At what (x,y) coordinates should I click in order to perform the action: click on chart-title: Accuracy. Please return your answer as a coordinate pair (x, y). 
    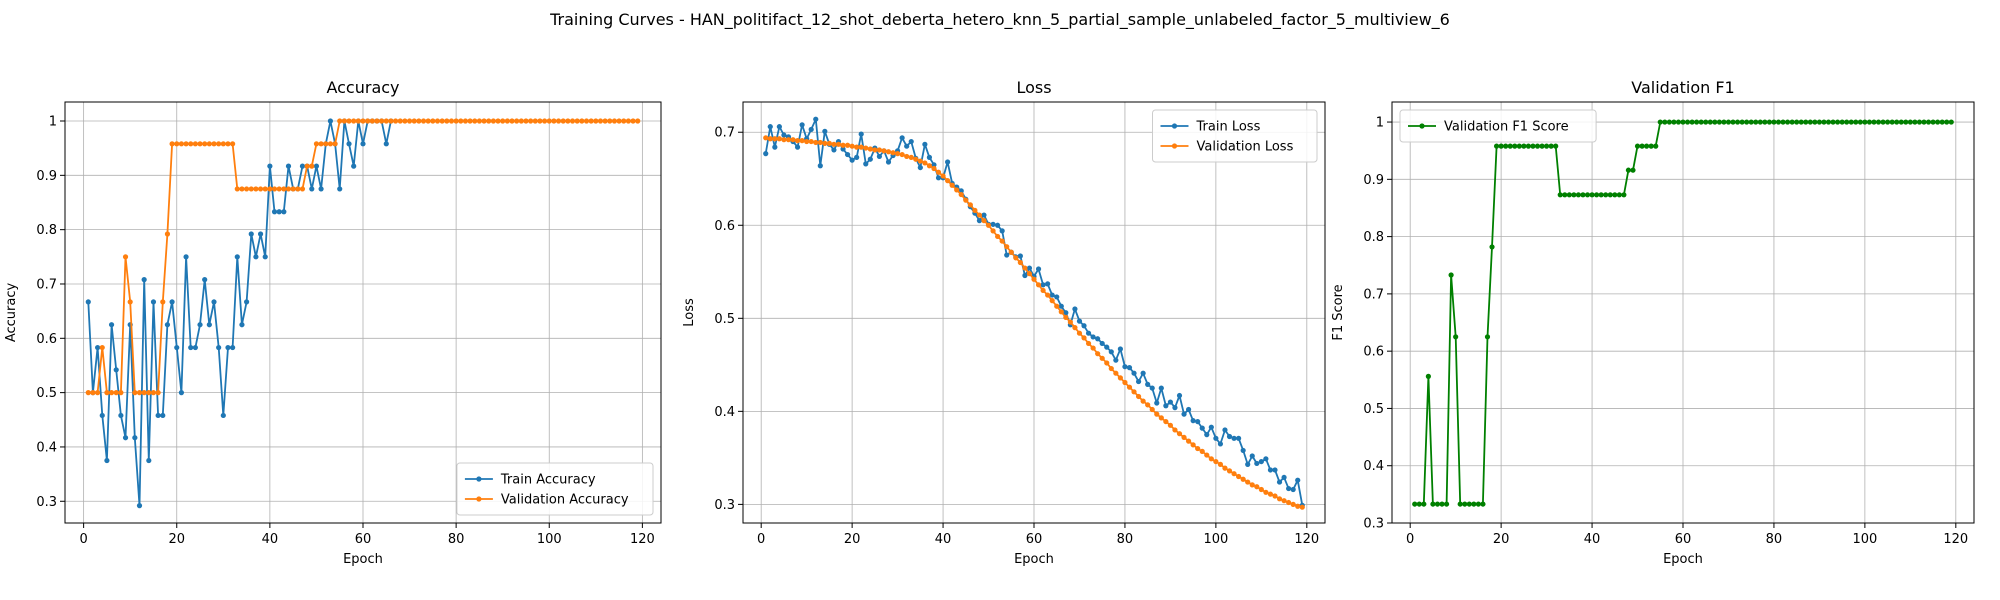
    Looking at the image, I should click on (362, 87).